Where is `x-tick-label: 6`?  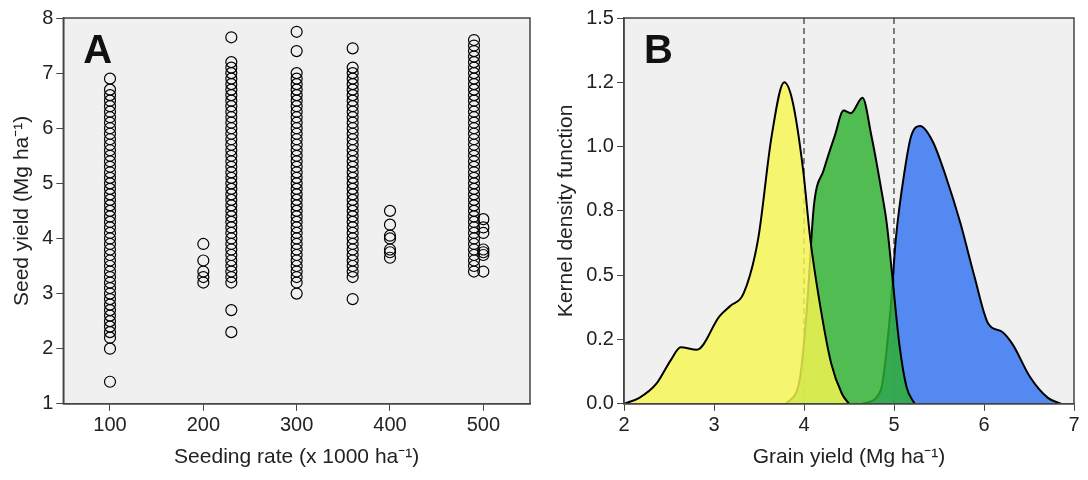 x-tick-label: 6 is located at coordinates (984, 424).